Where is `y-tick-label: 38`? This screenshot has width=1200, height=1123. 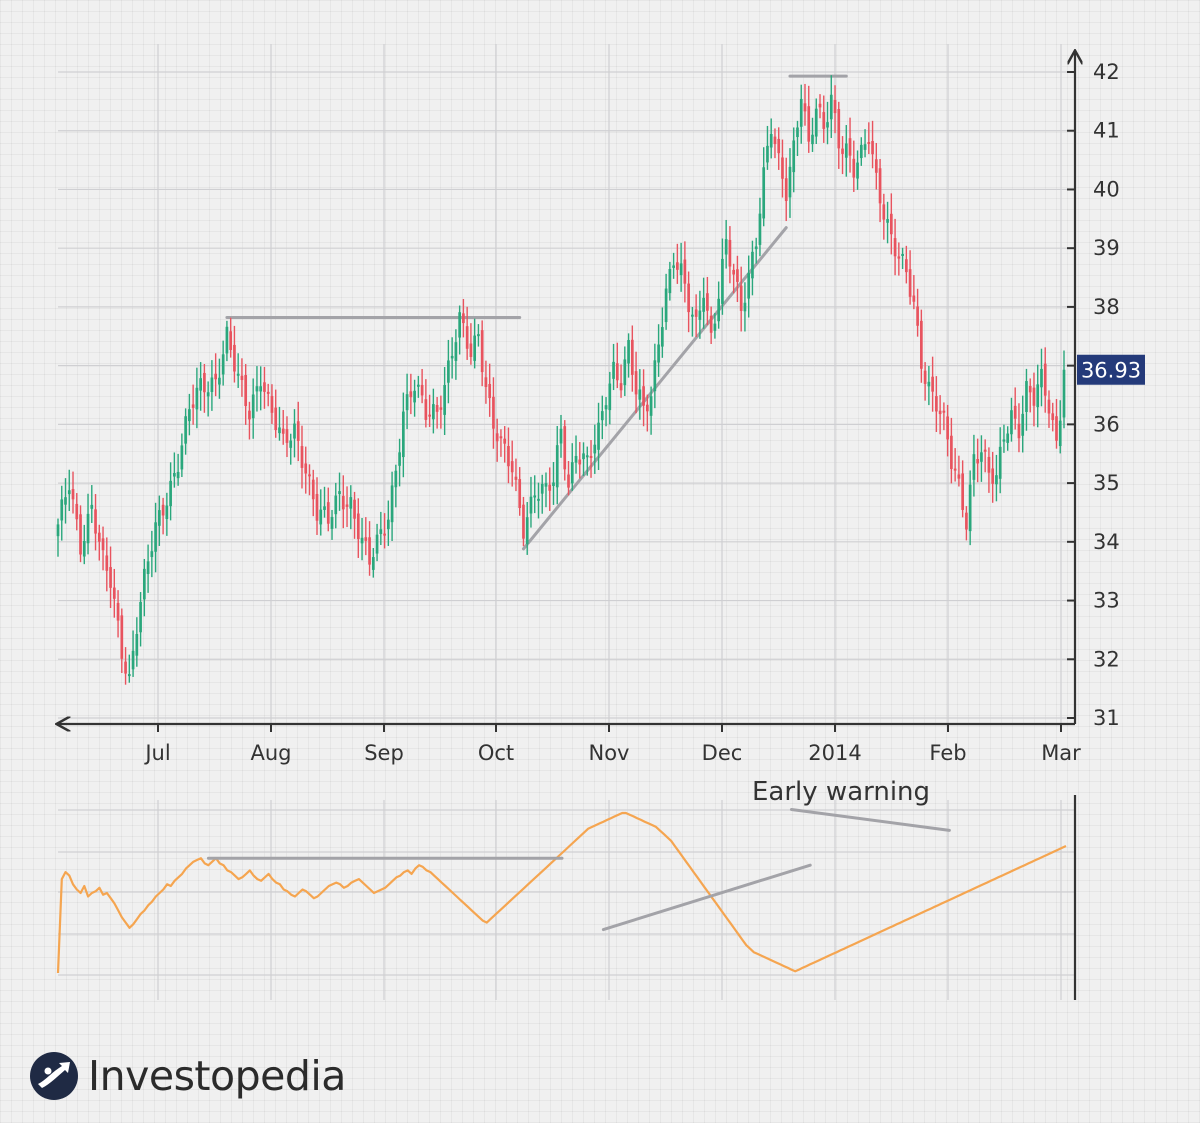 y-tick-label: 38 is located at coordinates (1106, 307).